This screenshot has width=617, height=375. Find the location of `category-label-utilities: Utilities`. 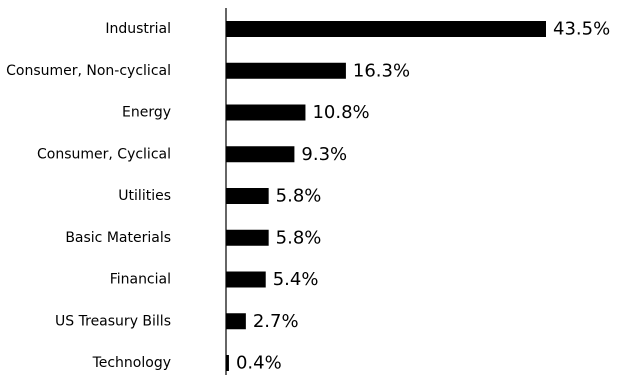

category-label-utilities: Utilities is located at coordinates (144, 196).